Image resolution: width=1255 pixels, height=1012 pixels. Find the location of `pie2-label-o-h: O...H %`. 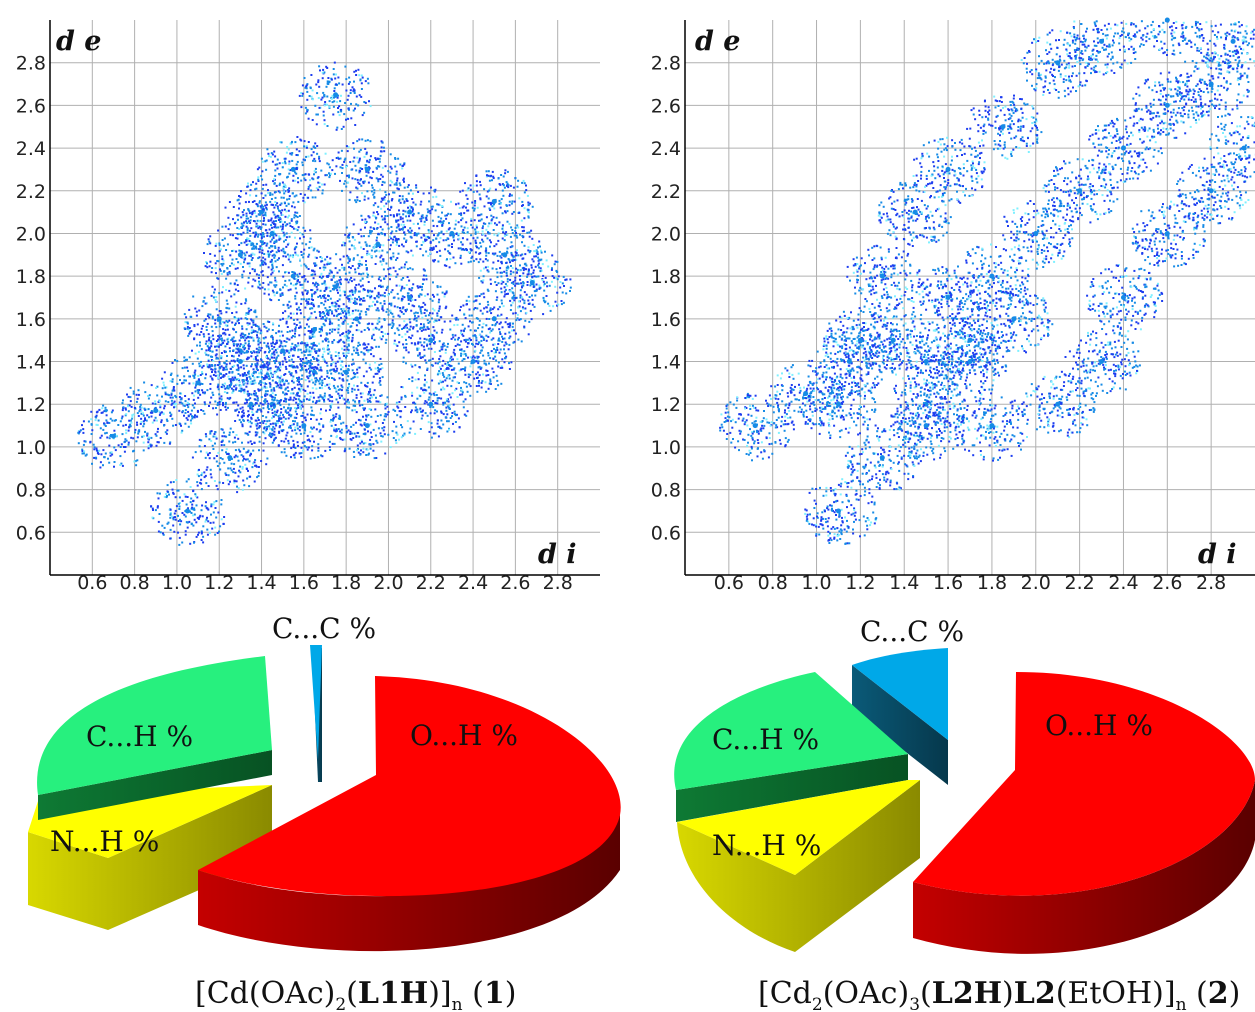

pie2-label-o-h: O...H % is located at coordinates (1099, 725).